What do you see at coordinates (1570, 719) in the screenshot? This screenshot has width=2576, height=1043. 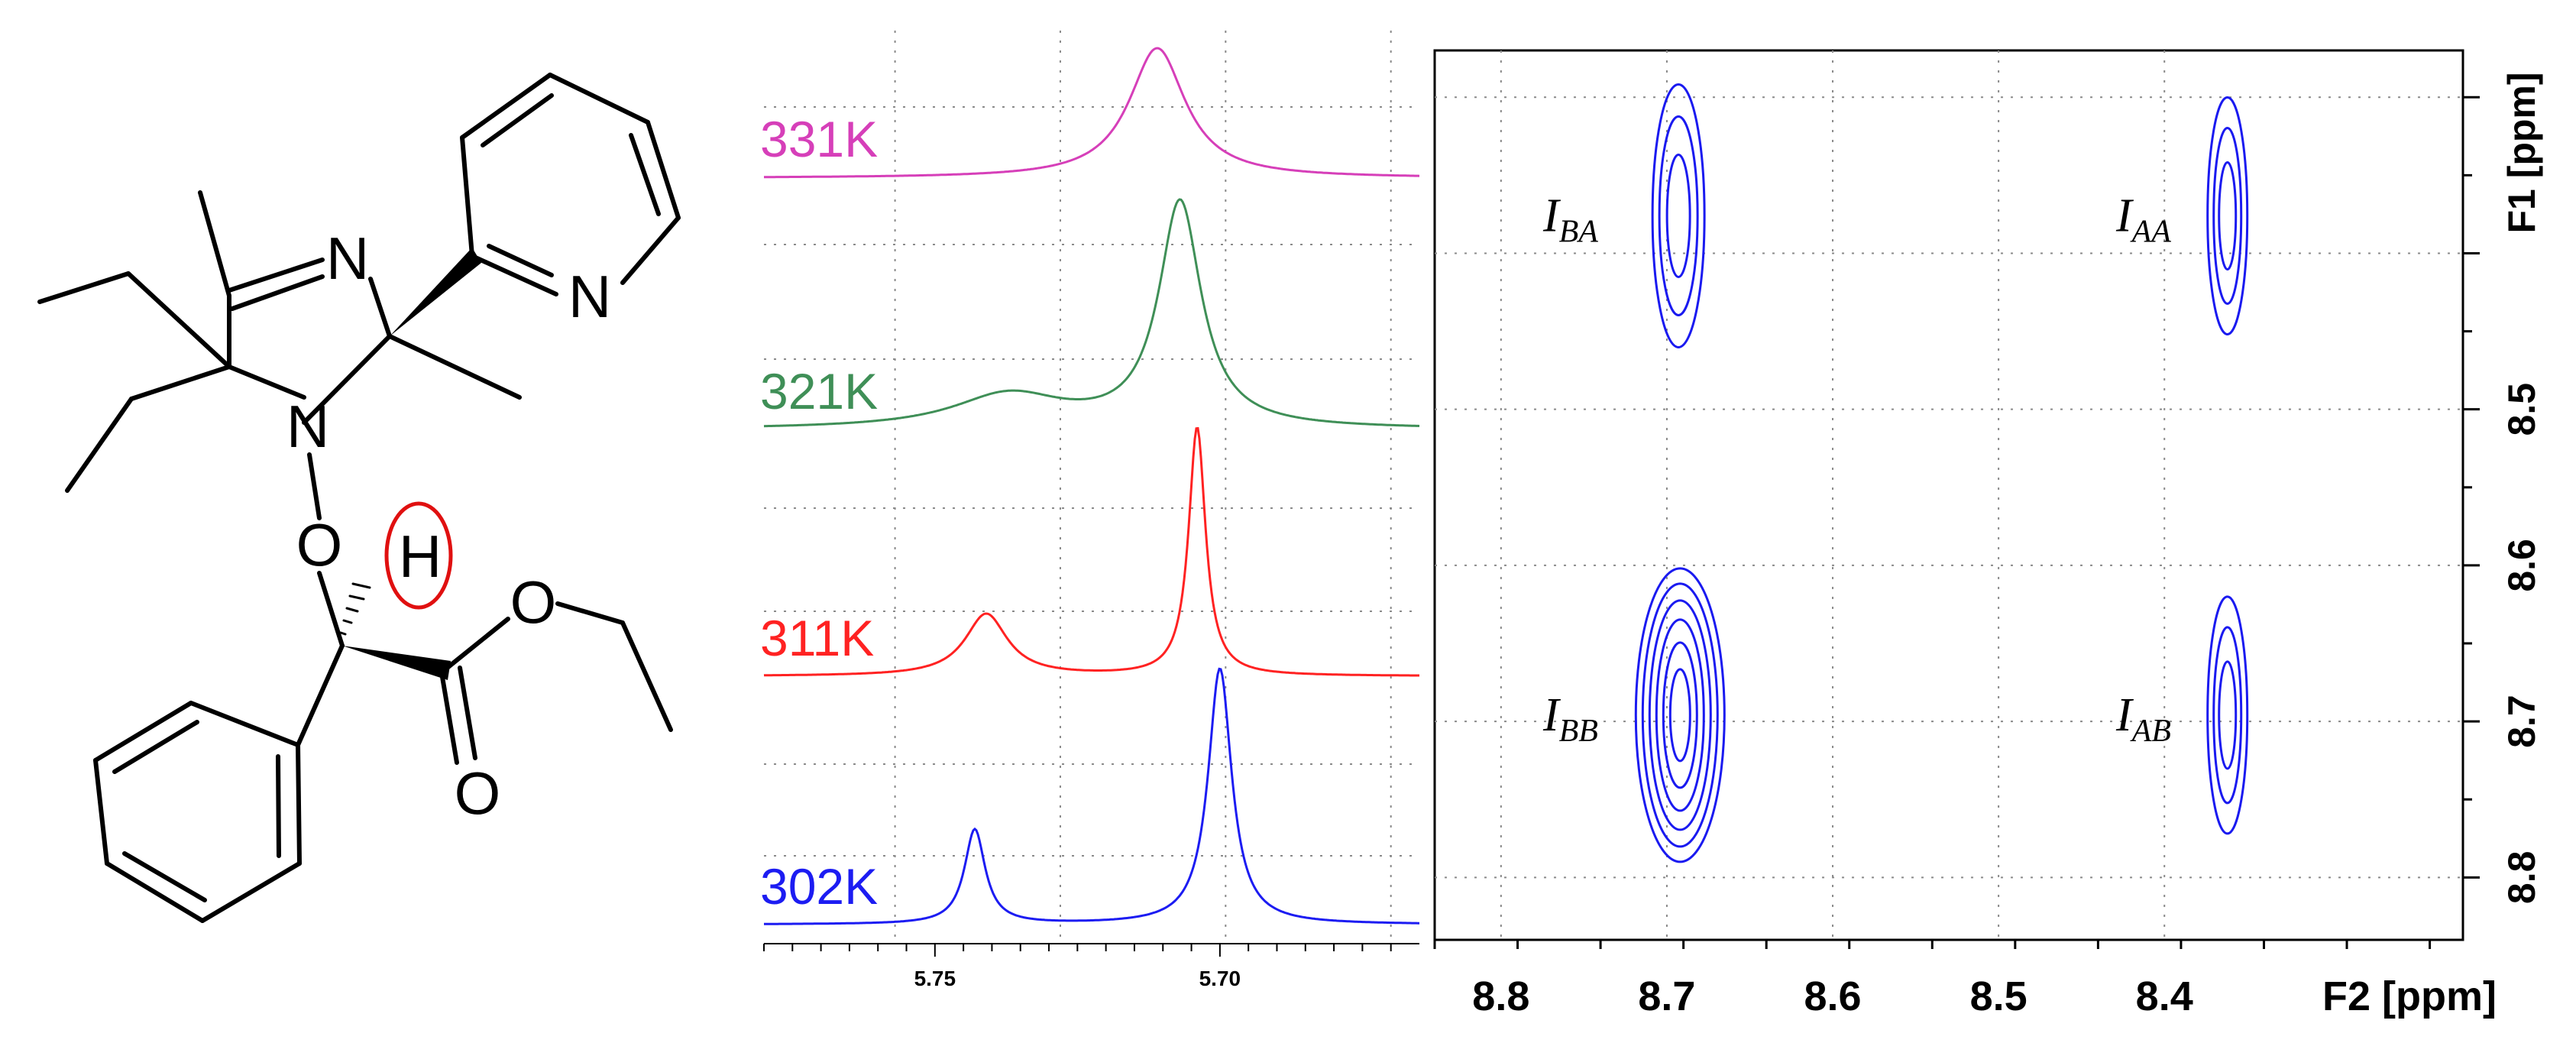 I see `peak-label-BB: IBB` at bounding box center [1570, 719].